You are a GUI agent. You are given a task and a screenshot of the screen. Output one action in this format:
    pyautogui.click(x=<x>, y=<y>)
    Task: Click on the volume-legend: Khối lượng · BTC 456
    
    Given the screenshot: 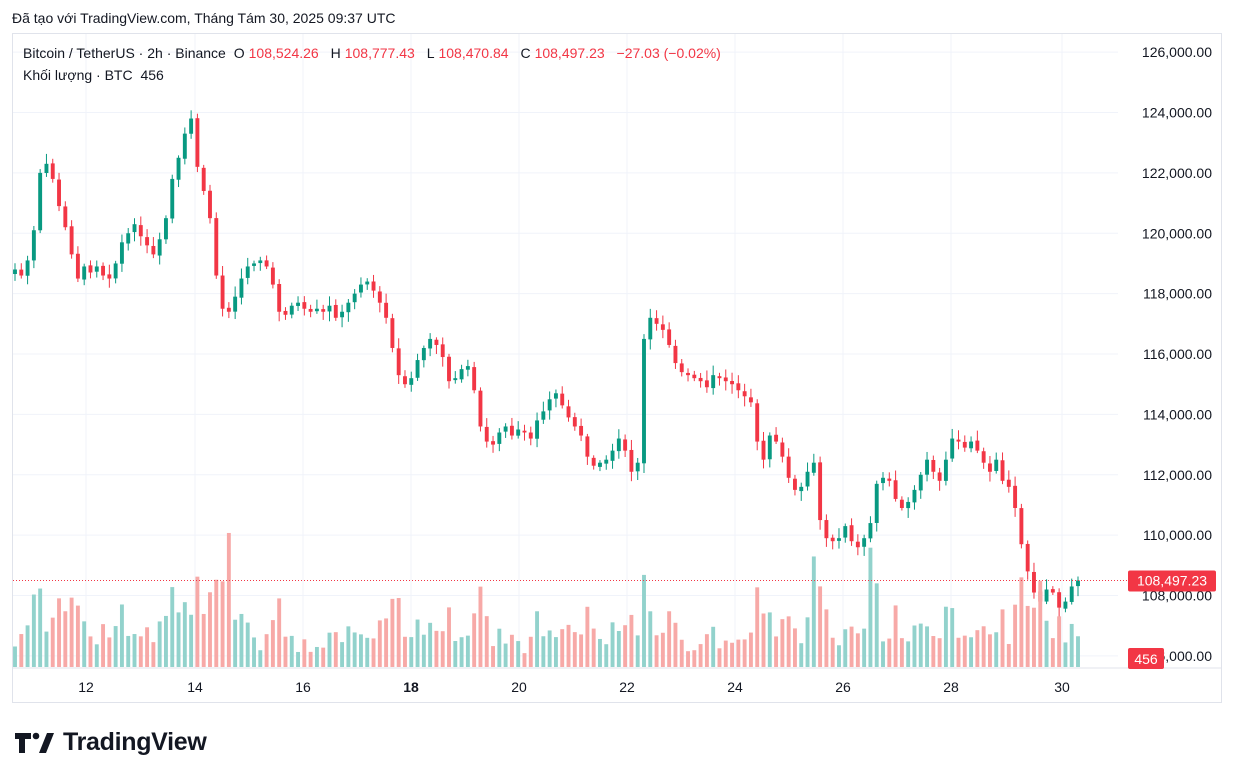 What is the action you would take?
    pyautogui.click(x=93, y=75)
    